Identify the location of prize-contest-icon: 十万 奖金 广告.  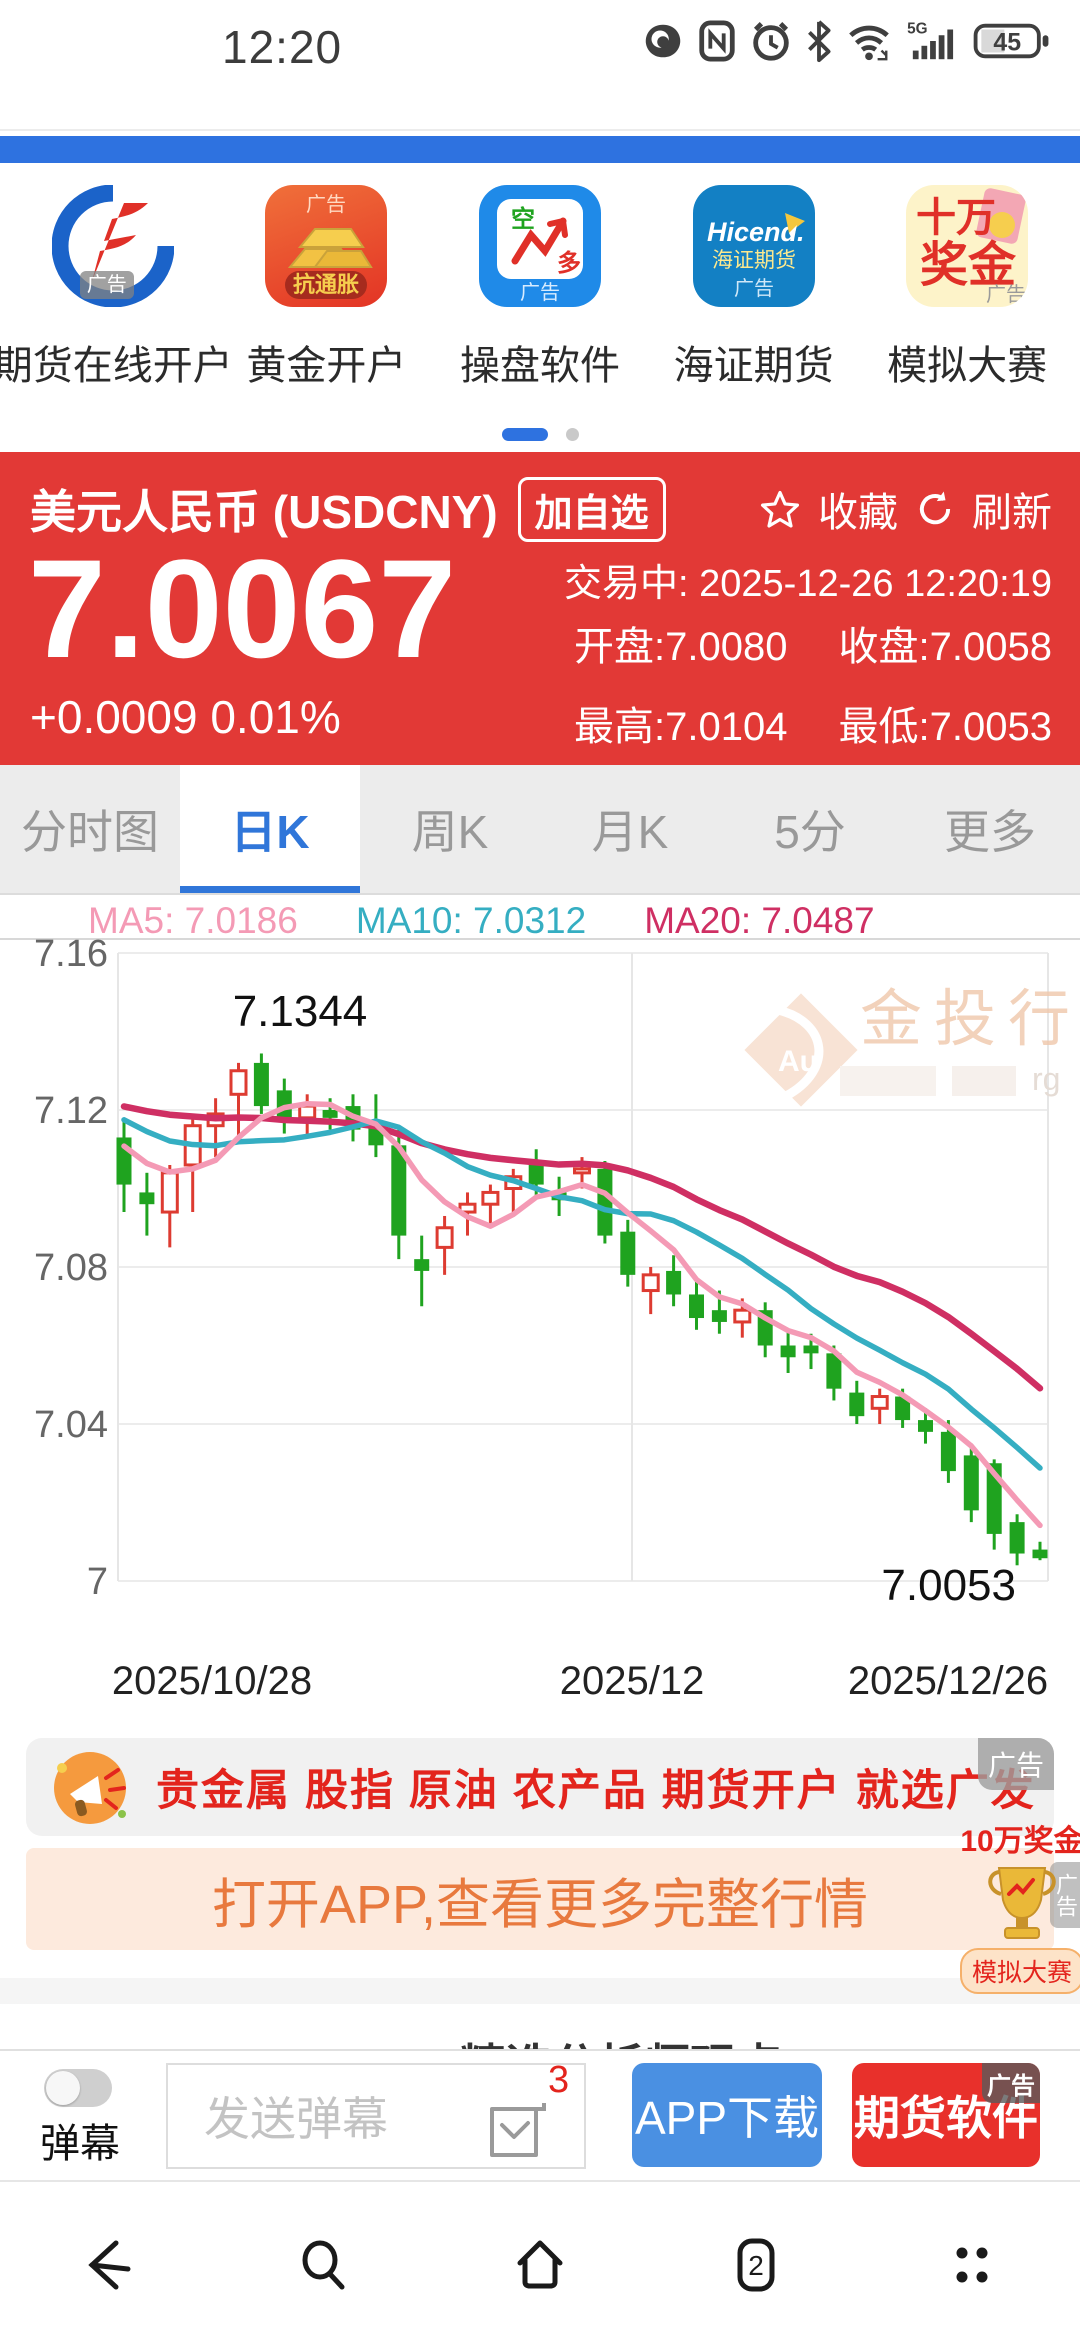
(967, 246).